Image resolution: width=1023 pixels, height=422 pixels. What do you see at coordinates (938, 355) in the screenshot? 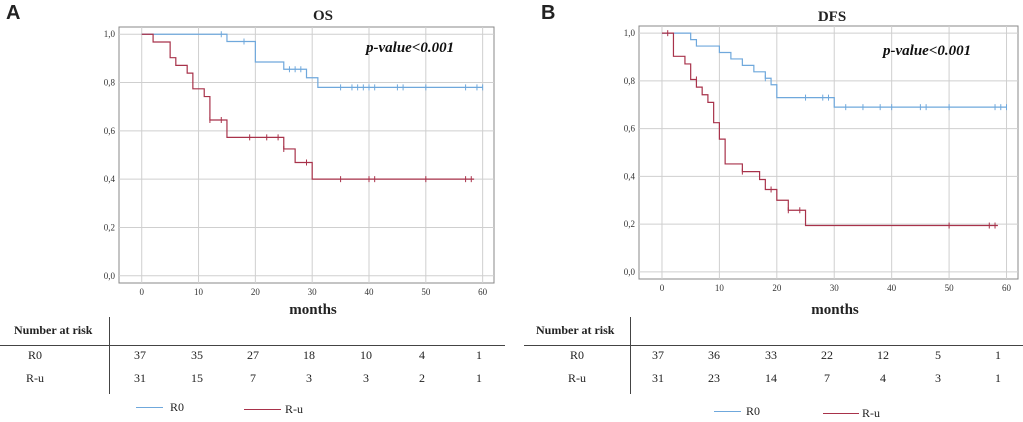
I see `risk-cell: 5` at bounding box center [938, 355].